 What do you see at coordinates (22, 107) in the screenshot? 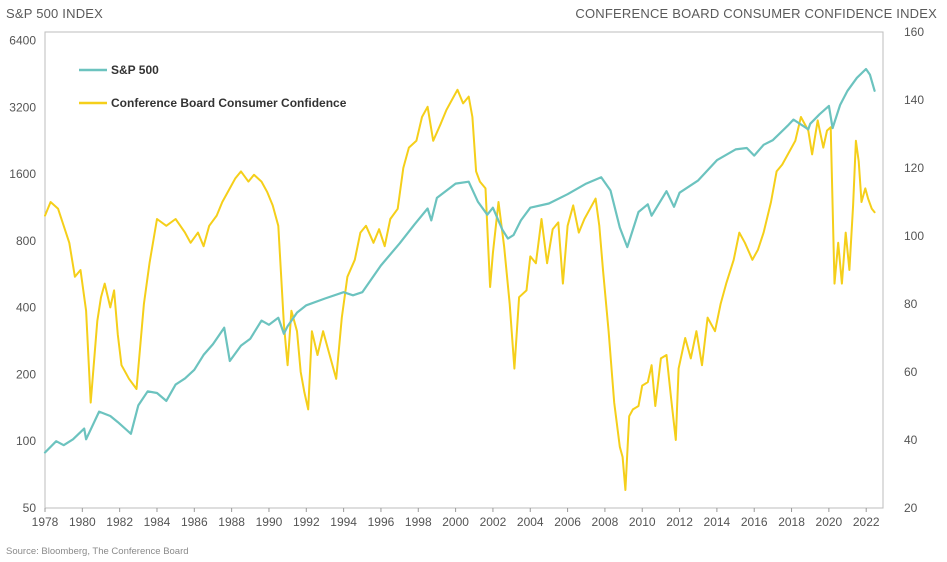
I see `left-tick-label: 3200` at bounding box center [22, 107].